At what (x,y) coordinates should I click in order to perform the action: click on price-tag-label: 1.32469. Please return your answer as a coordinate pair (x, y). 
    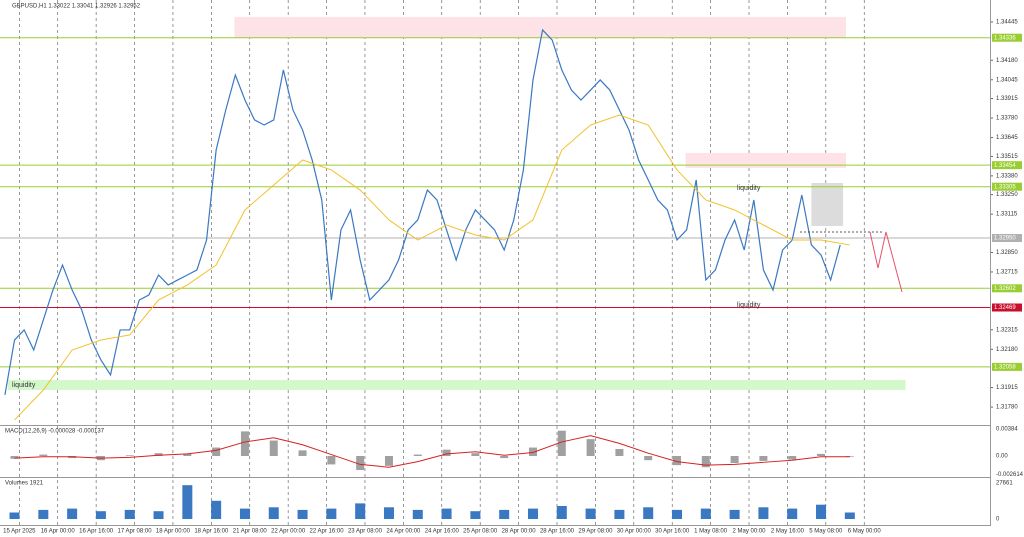
    Looking at the image, I should click on (1005, 308).